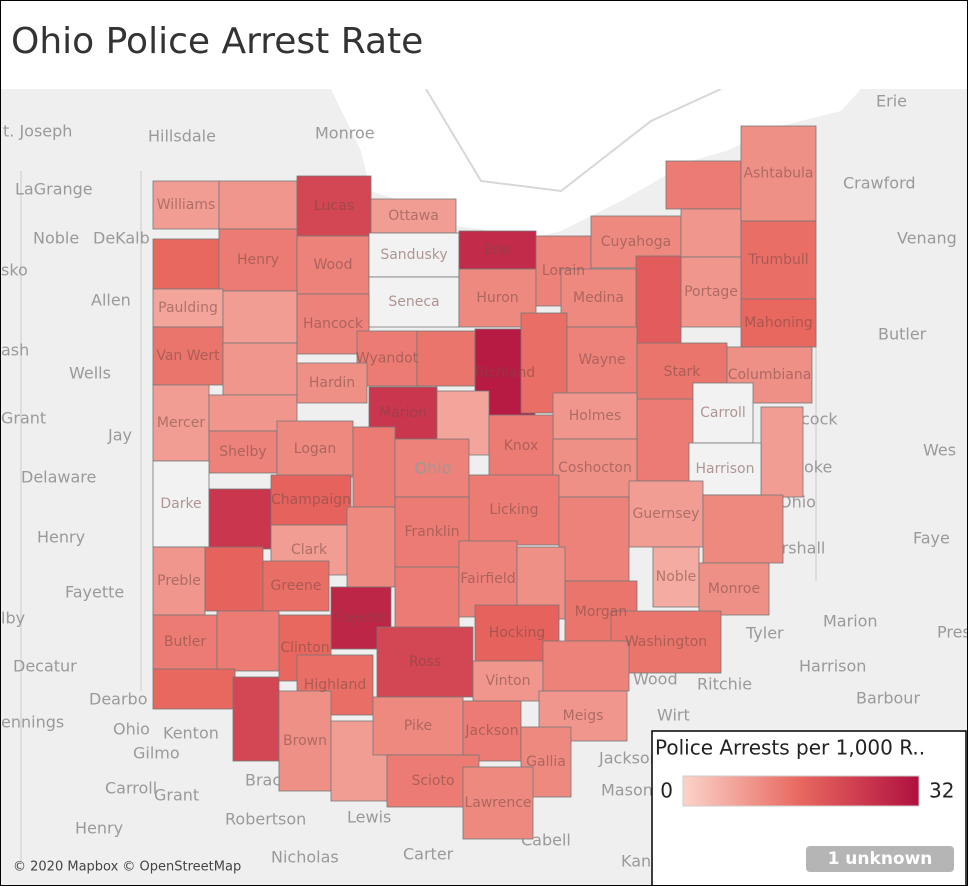 The height and width of the screenshot is (886, 968). What do you see at coordinates (179, 581) in the screenshot?
I see `county-label: Preble` at bounding box center [179, 581].